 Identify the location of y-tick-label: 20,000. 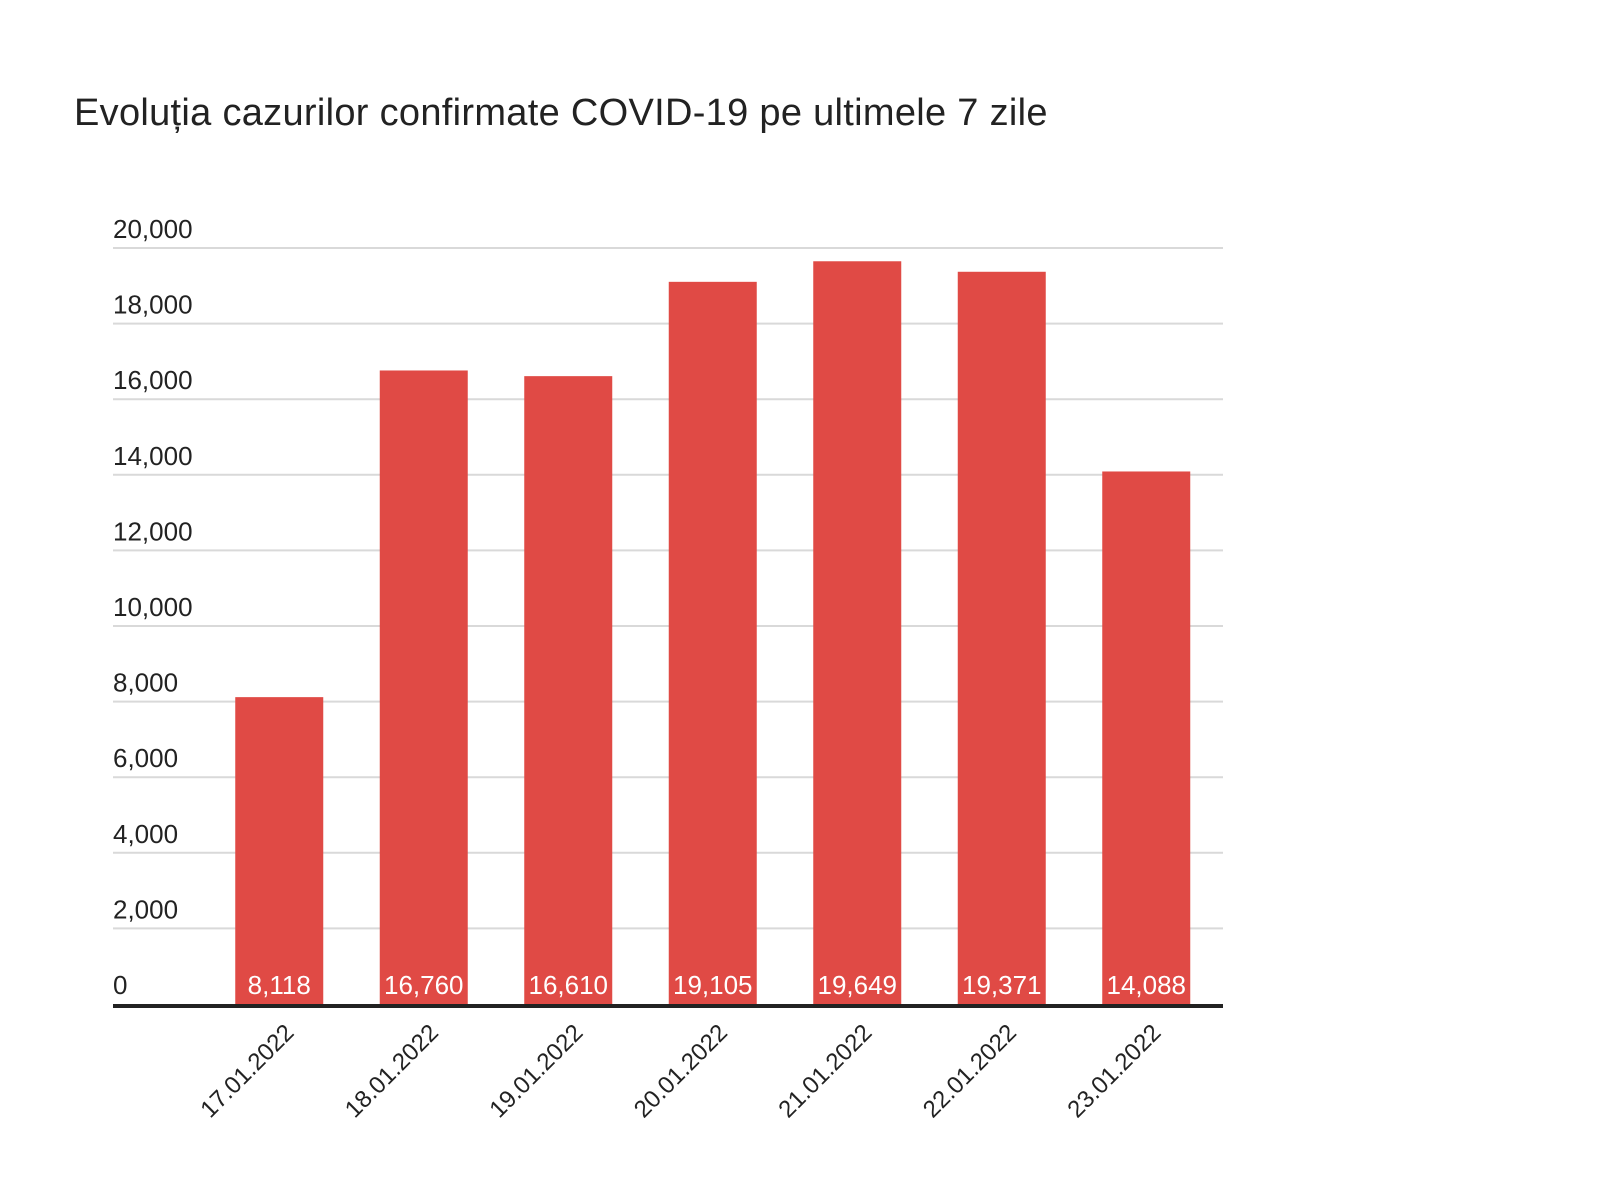
(153, 229).